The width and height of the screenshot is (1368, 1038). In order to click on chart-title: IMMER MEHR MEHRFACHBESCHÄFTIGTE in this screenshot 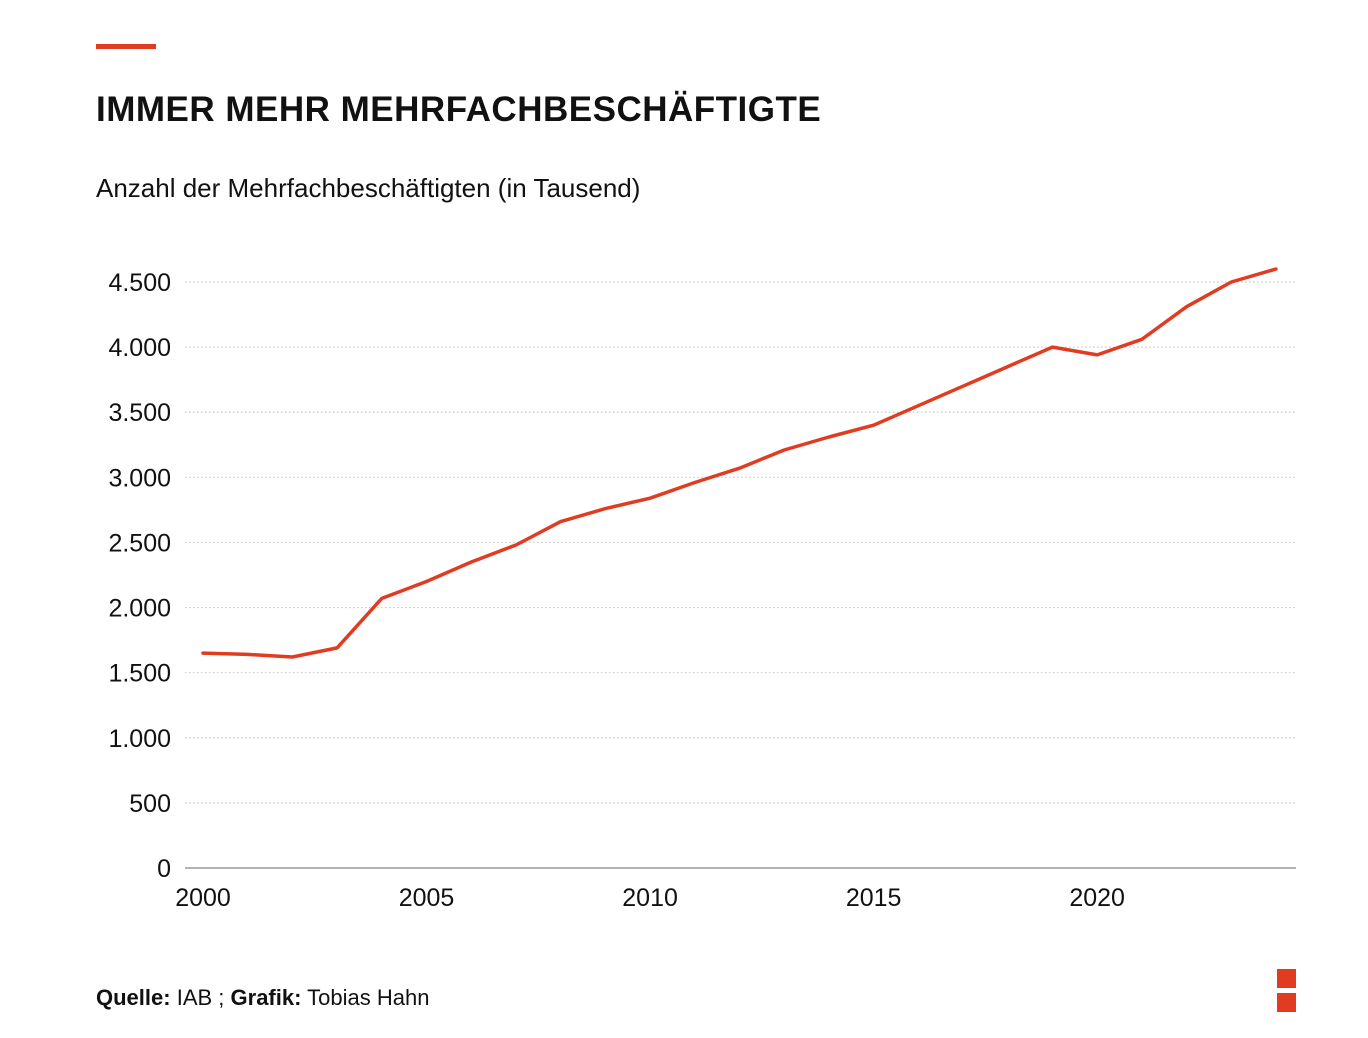, I will do `click(459, 109)`.